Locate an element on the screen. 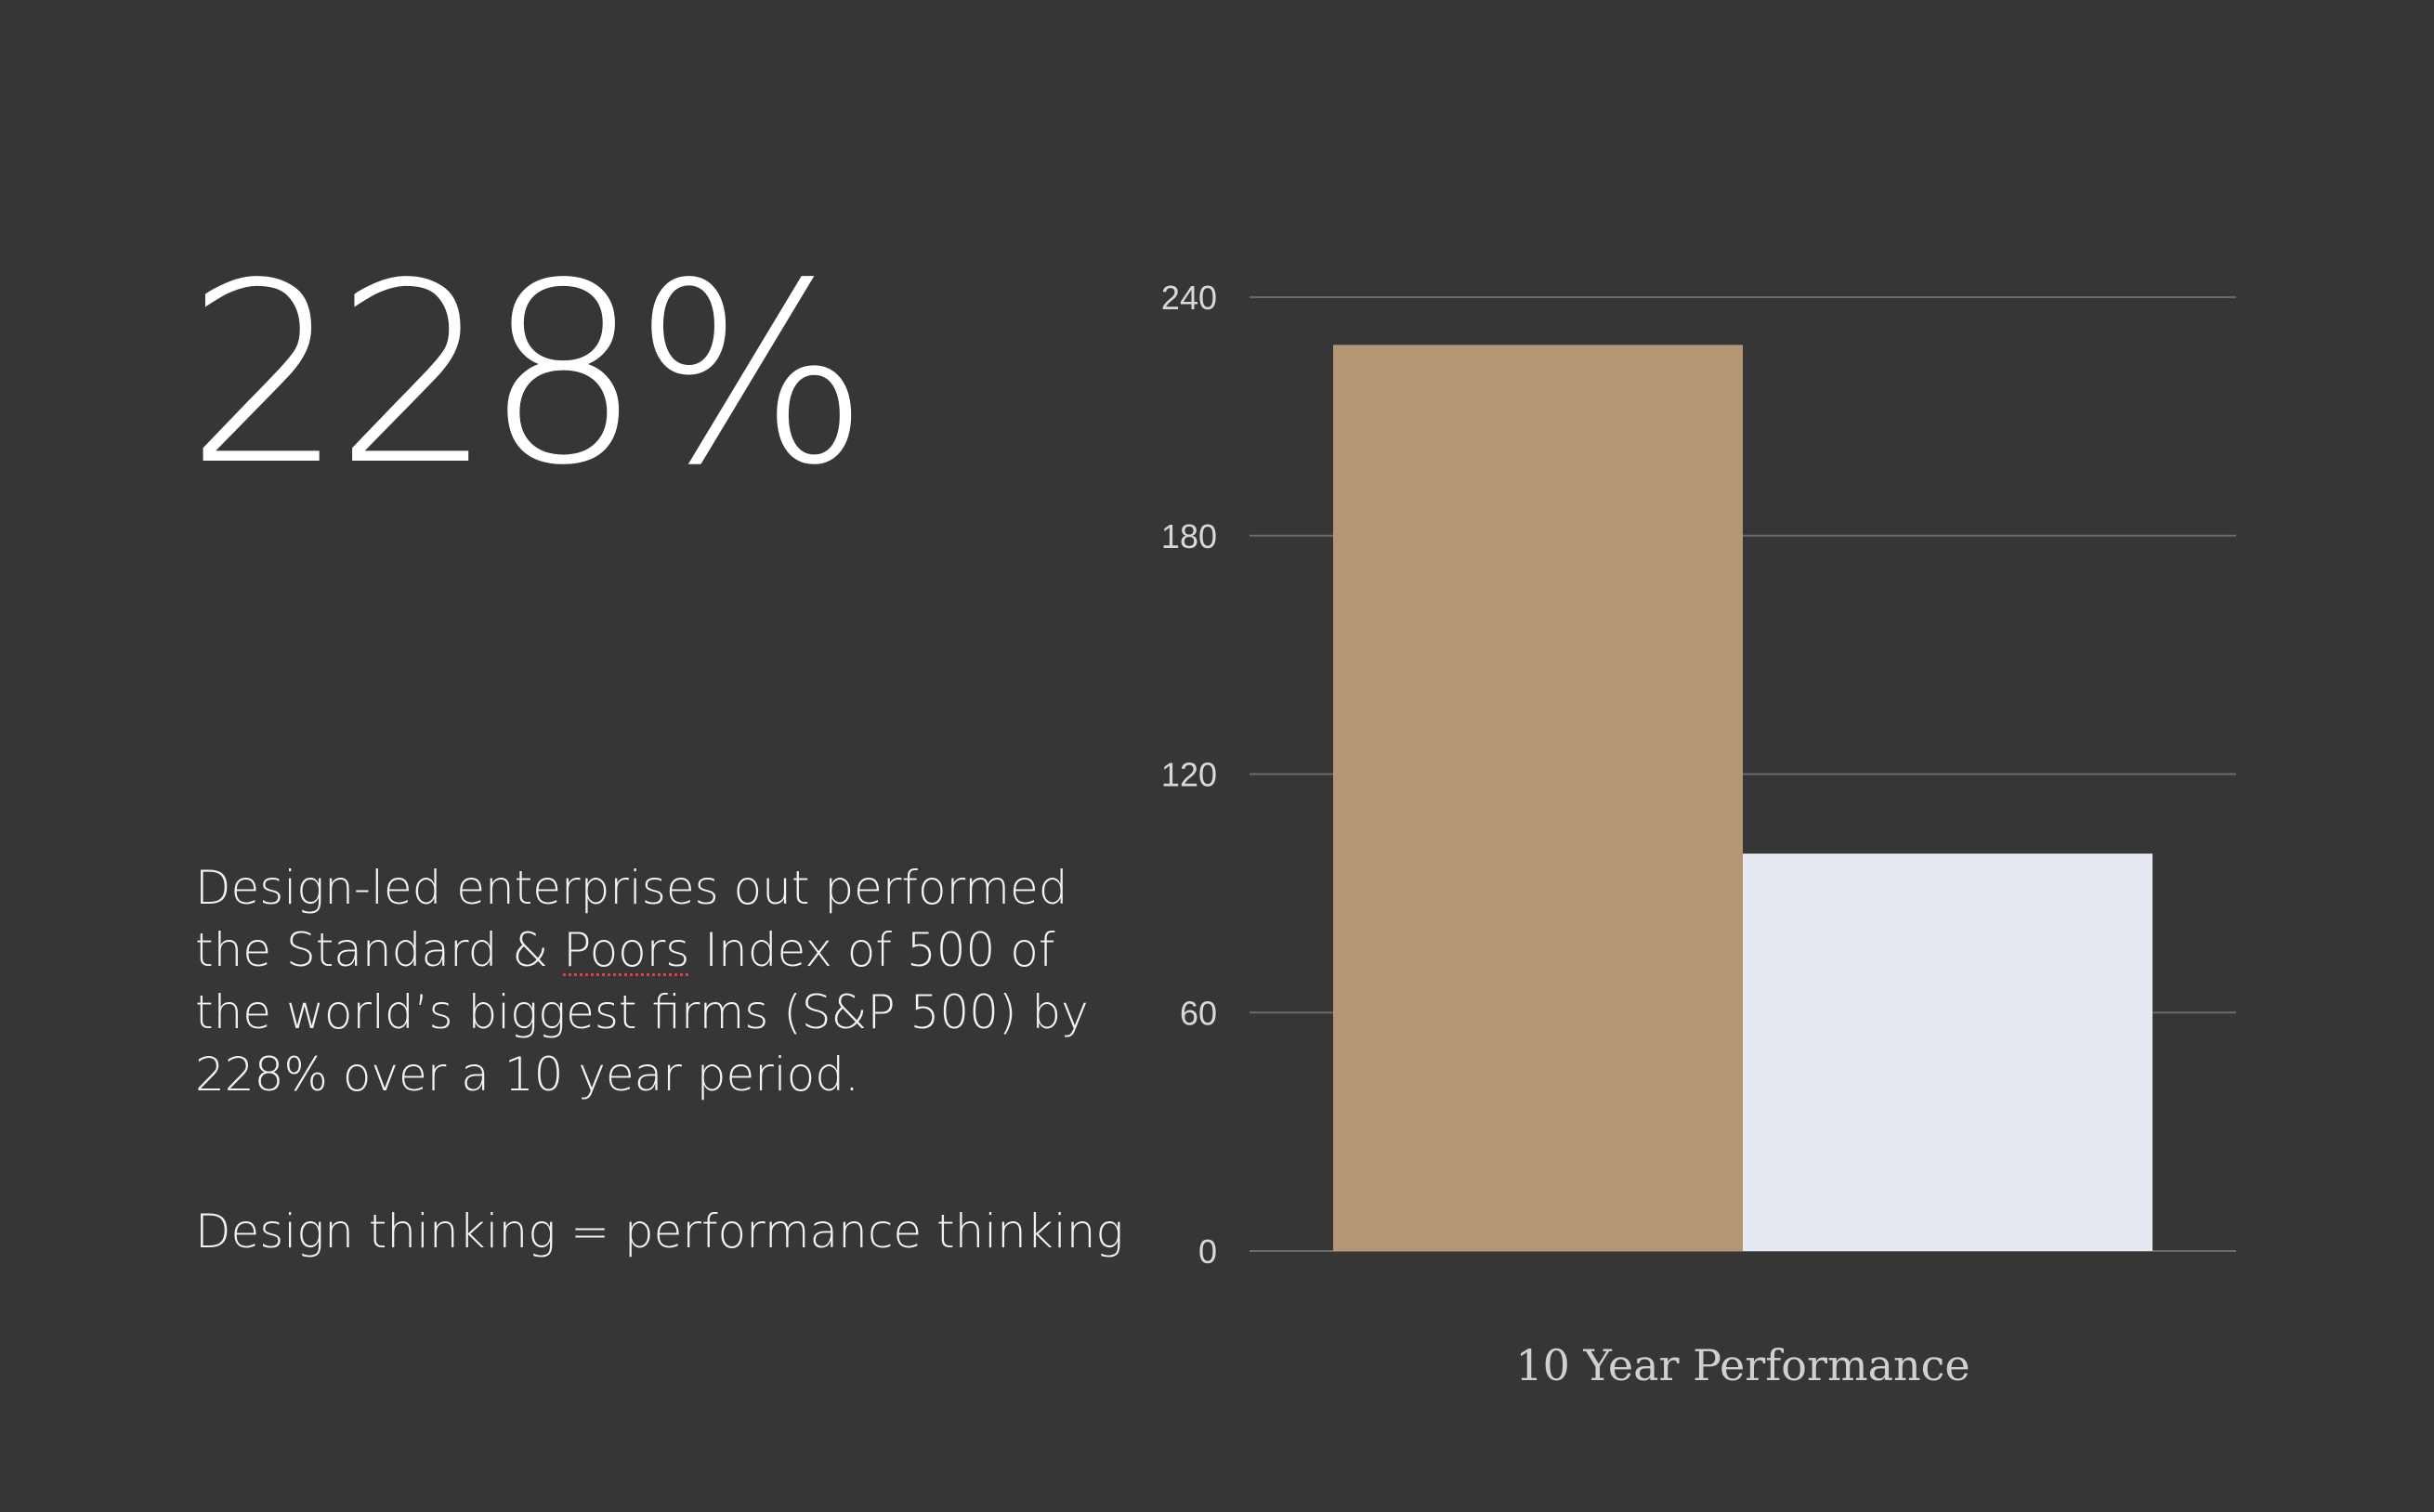  y-tick-label: 120 is located at coordinates (1189, 775).